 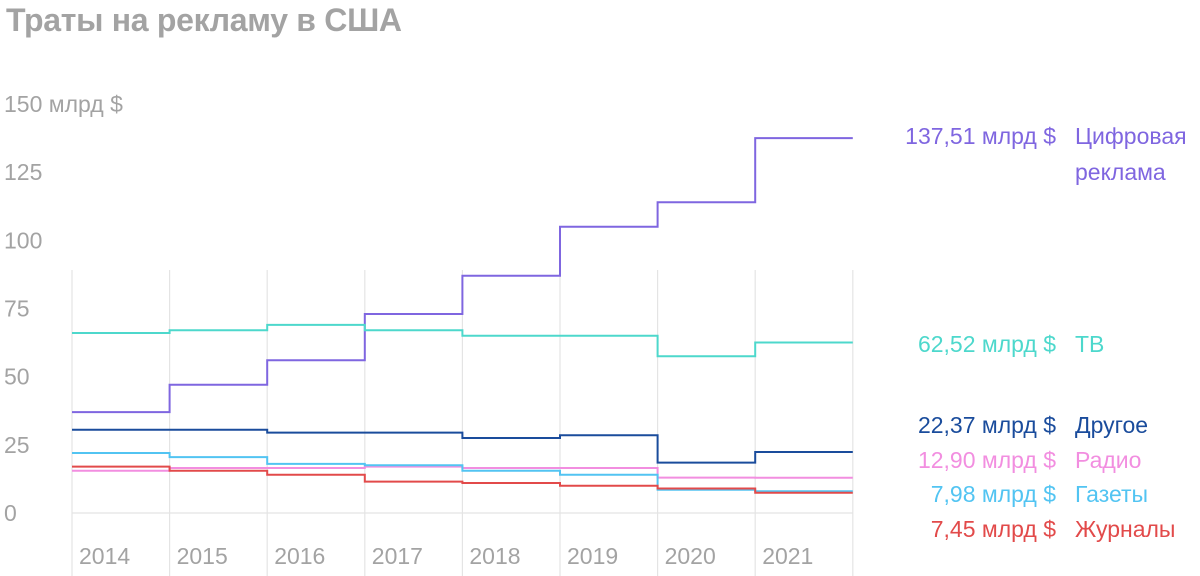 What do you see at coordinates (17, 377) in the screenshot?
I see `y-tick-label: 50` at bounding box center [17, 377].